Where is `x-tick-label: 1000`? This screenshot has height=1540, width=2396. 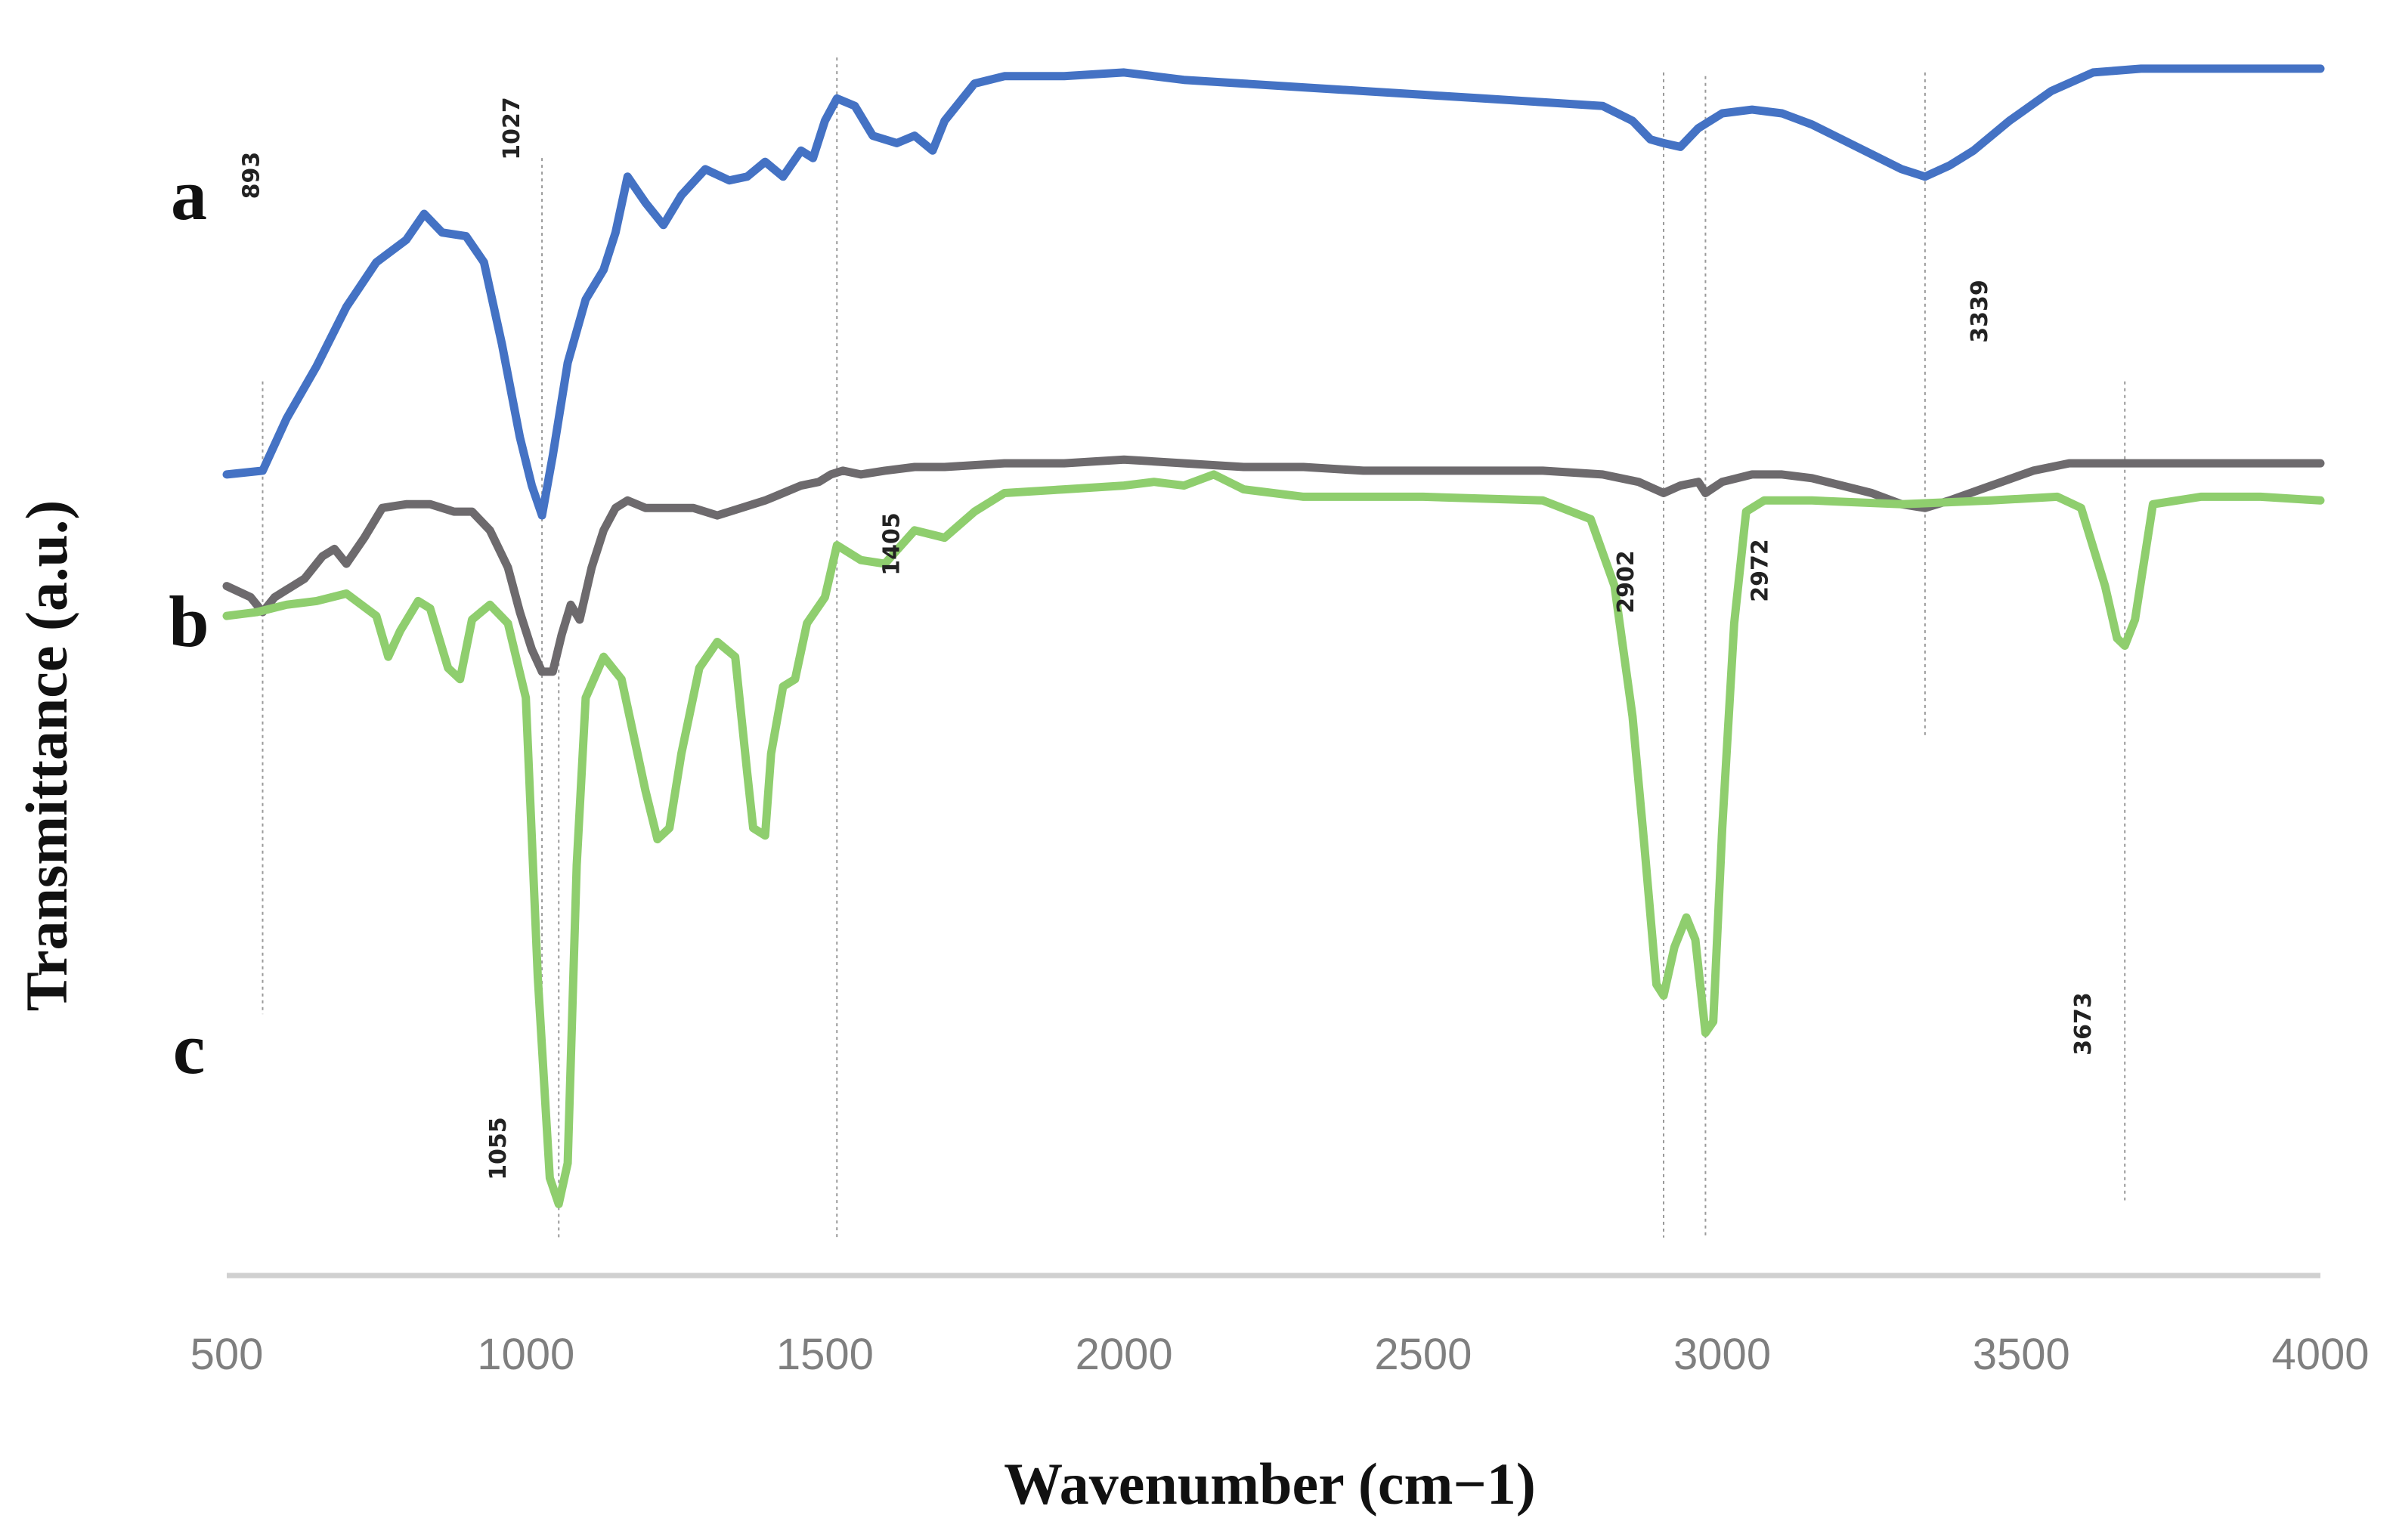 x-tick-label: 1000 is located at coordinates (525, 1354).